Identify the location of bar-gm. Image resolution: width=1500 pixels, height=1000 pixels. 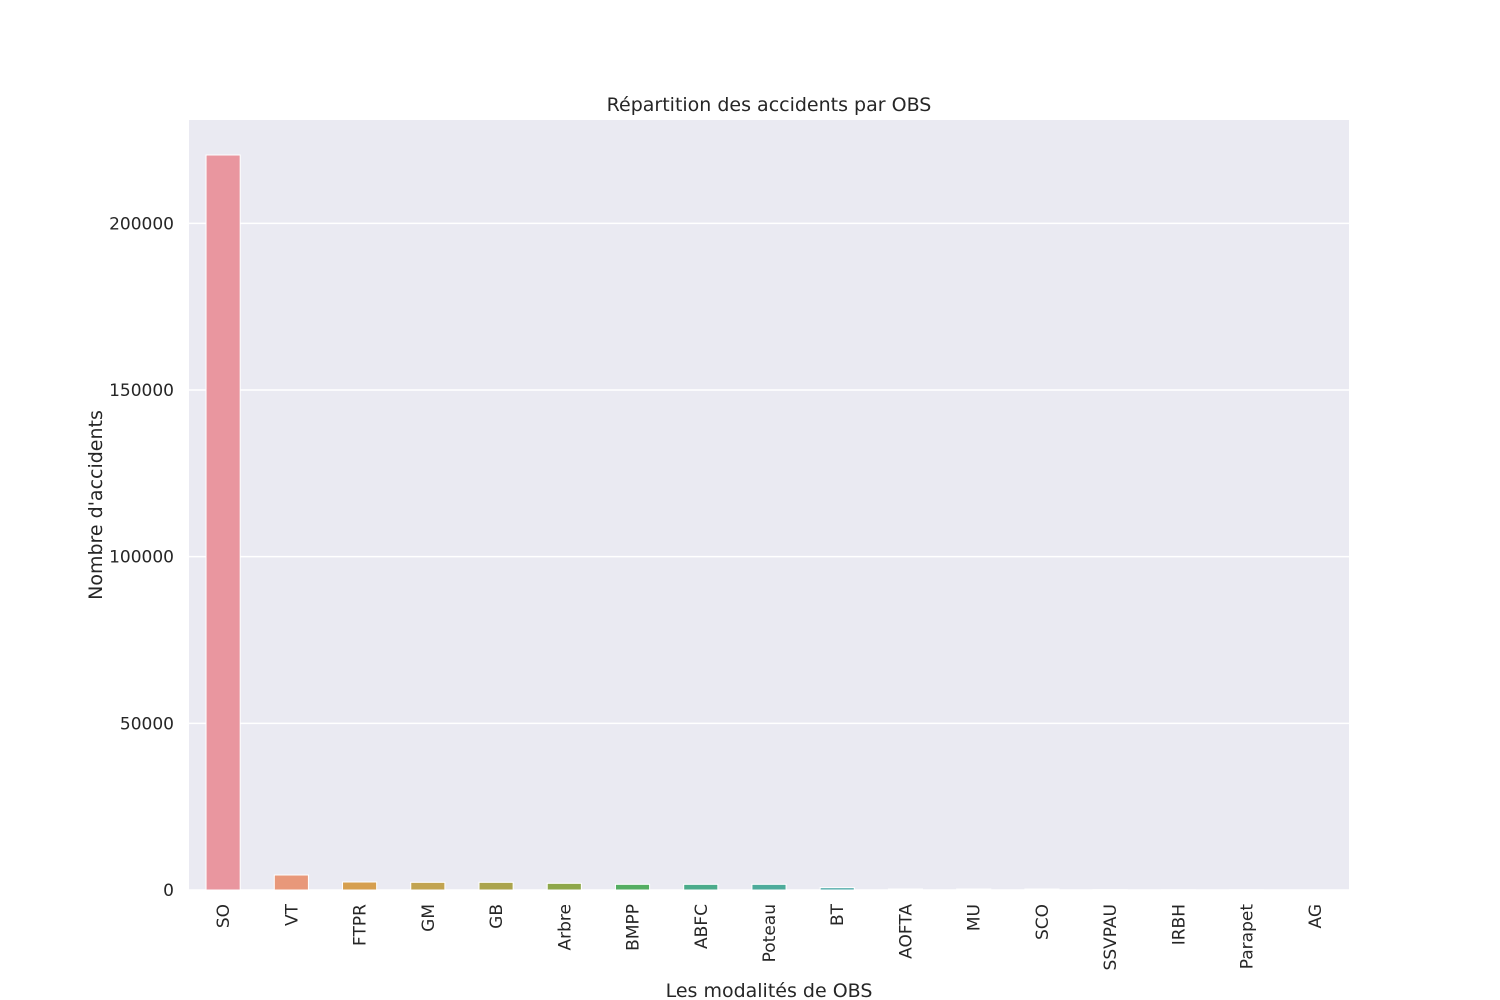
(428, 886).